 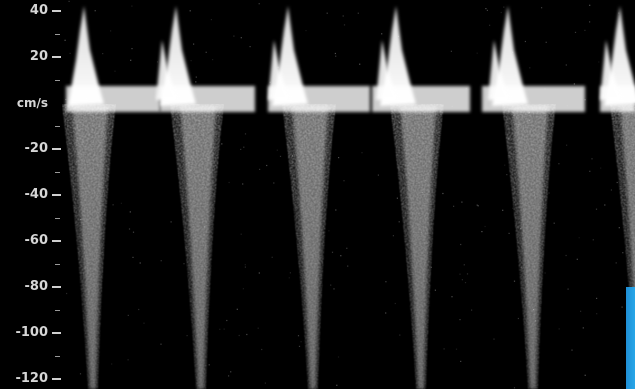 What do you see at coordinates (36, 286) in the screenshot?
I see `axis-tick-label: -80` at bounding box center [36, 286].